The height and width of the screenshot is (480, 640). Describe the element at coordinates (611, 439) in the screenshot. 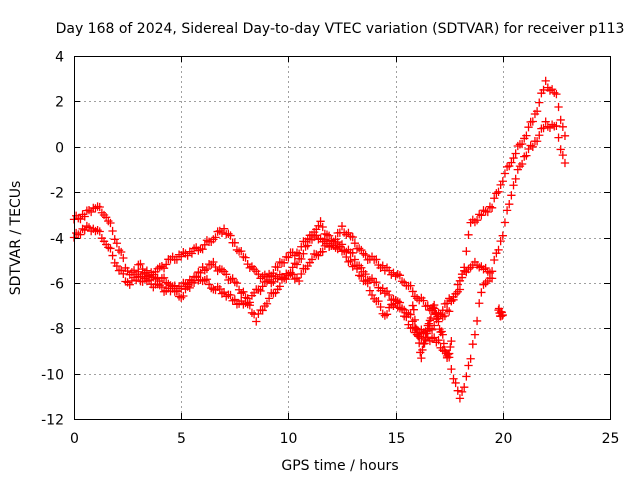

I see `x-tick-label: 25` at that location.